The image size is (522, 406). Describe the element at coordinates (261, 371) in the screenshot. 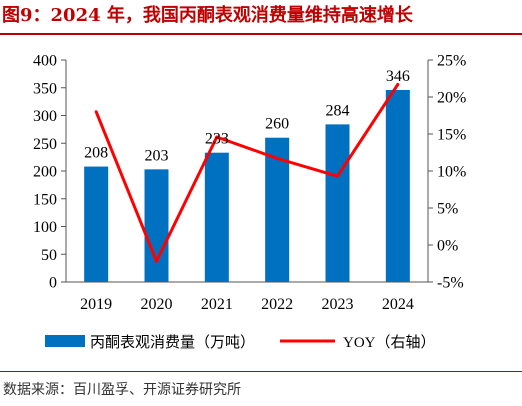

I see `source-divider` at that location.